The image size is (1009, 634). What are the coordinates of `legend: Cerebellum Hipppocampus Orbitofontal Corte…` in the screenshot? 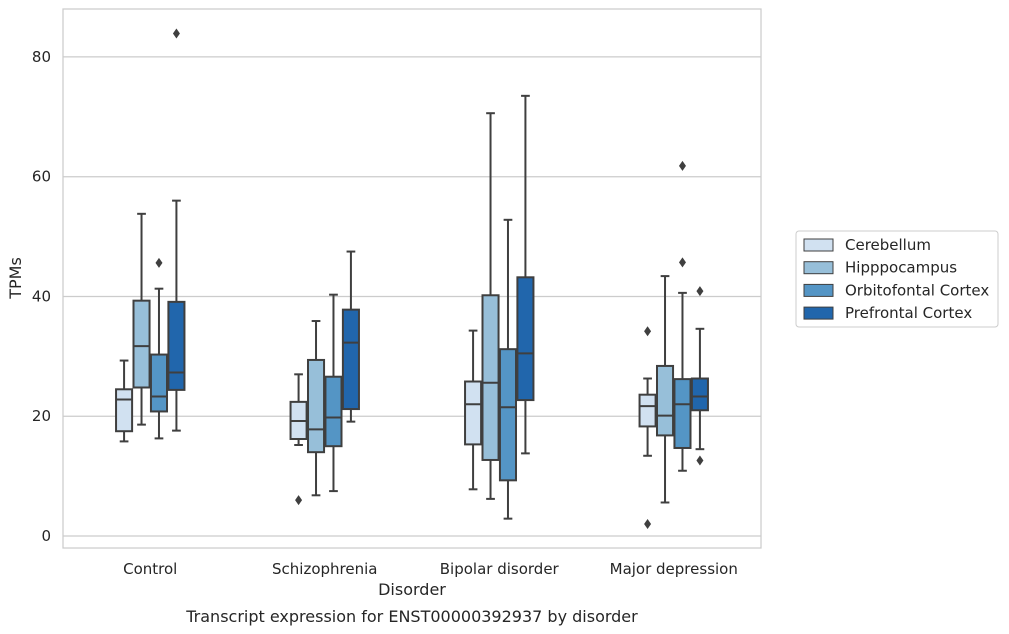 It's located at (897, 279).